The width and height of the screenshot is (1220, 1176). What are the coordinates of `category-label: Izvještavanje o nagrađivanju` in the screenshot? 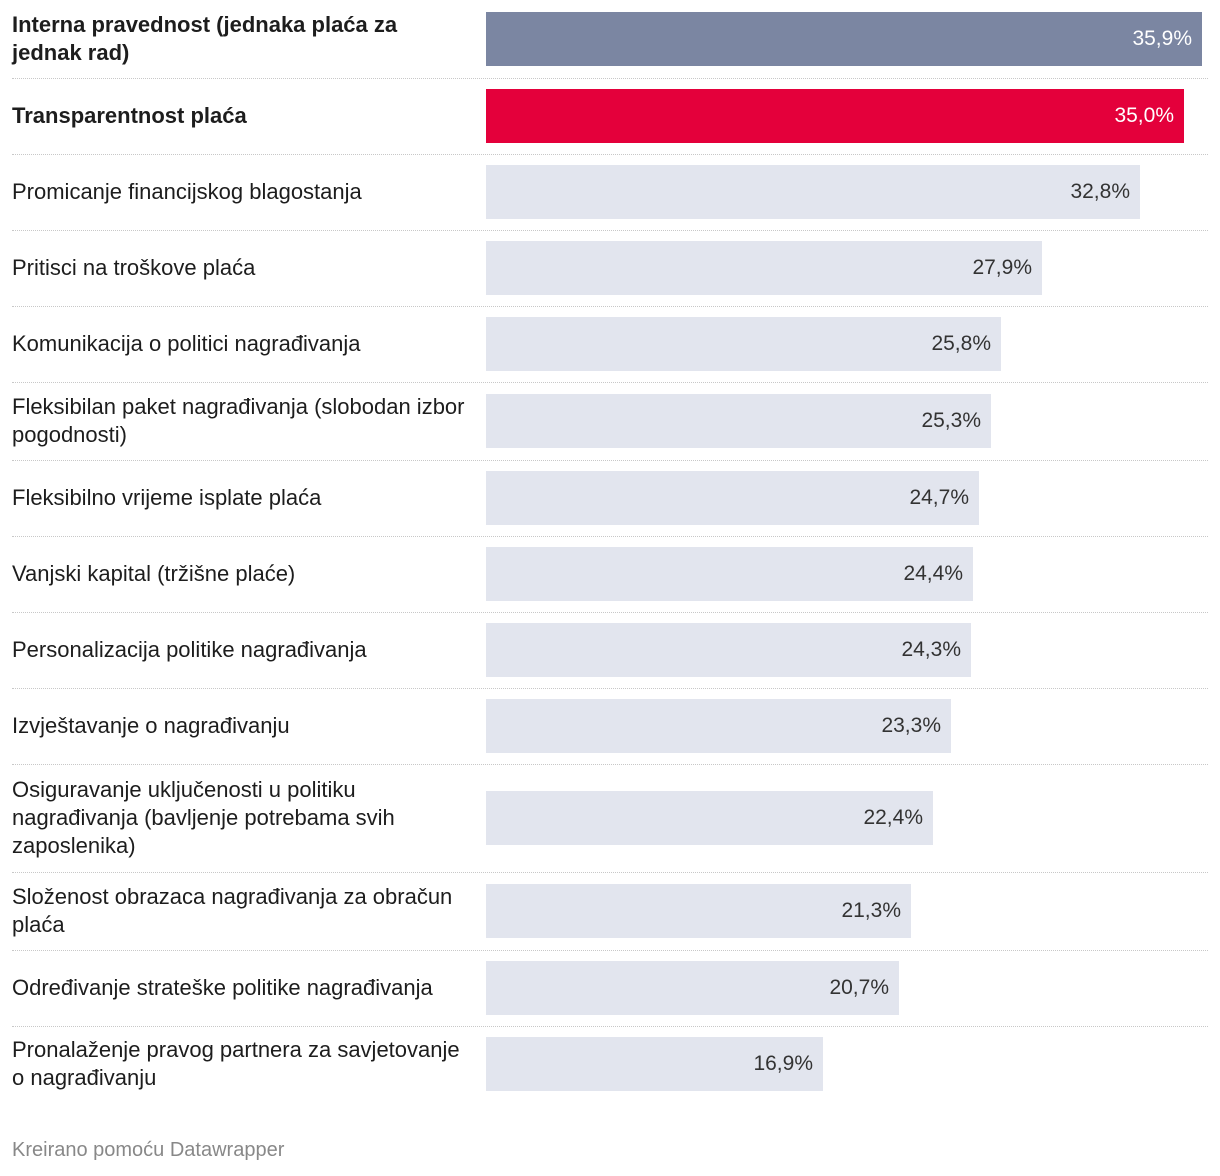 It's located at (151, 725).